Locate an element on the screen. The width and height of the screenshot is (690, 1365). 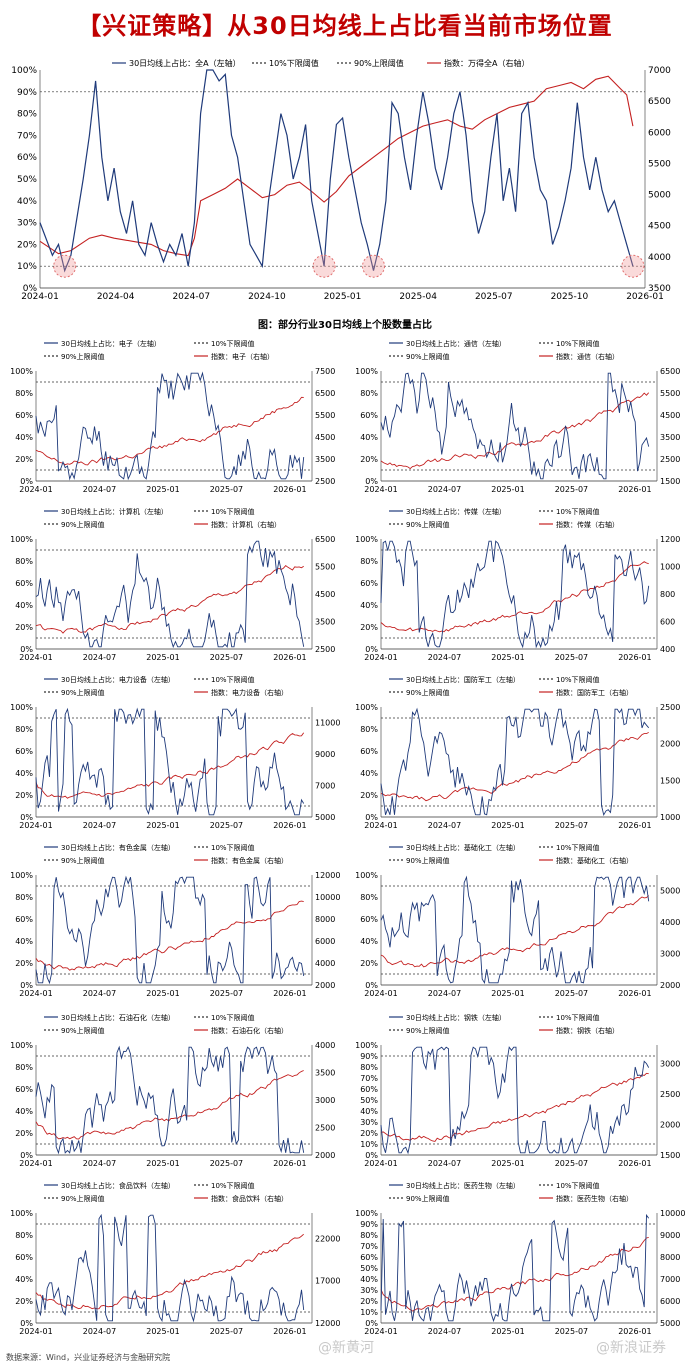
y-left-tick-label: 90% is located at coordinates (27, 93).